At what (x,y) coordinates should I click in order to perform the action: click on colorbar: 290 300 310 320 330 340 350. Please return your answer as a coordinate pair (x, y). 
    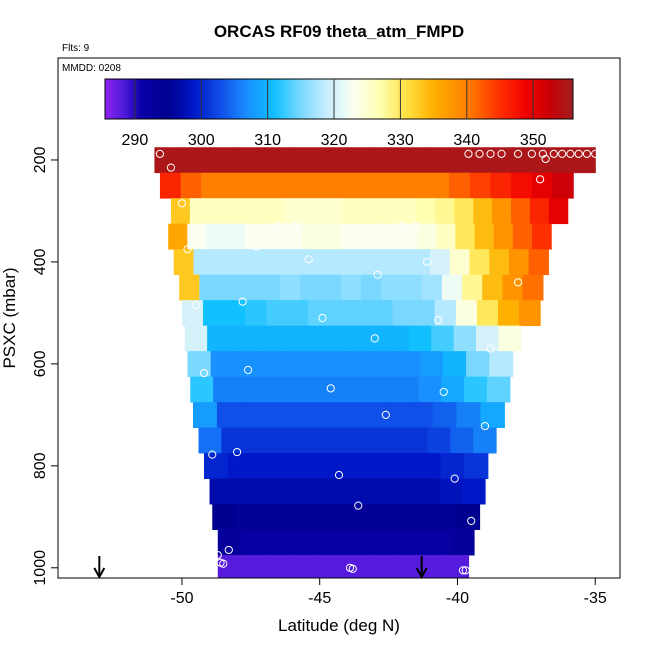
    Looking at the image, I should click on (339, 113).